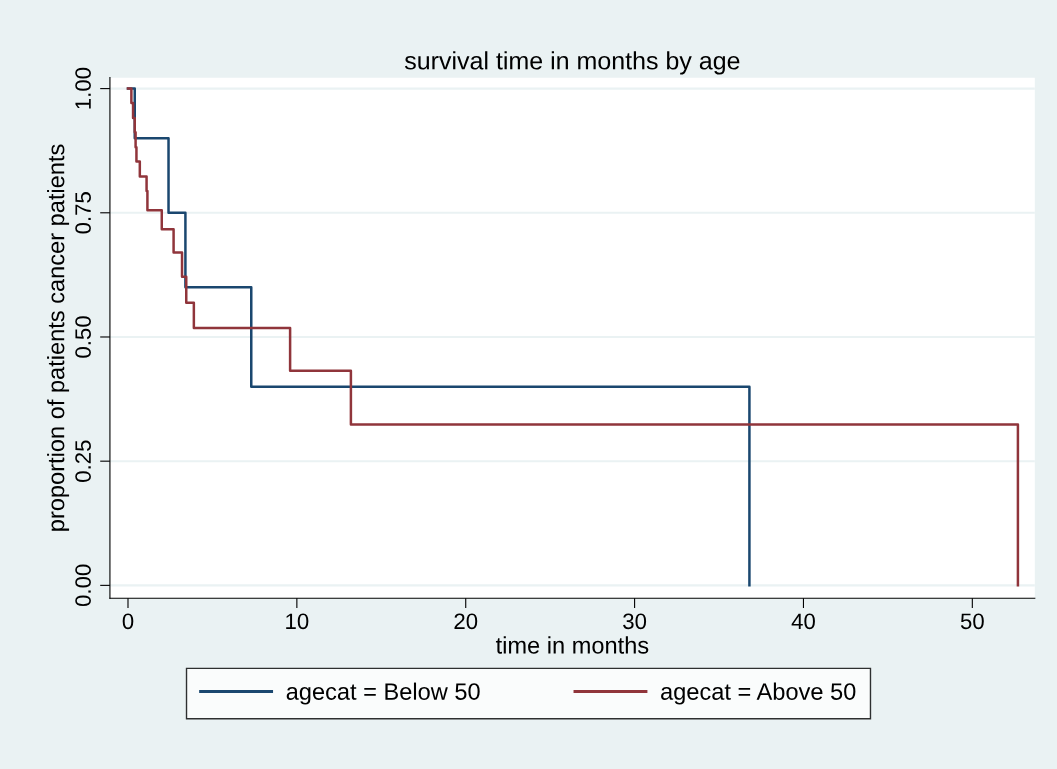  What do you see at coordinates (572, 63) in the screenshot?
I see `chart-title: survival time in months by age` at bounding box center [572, 63].